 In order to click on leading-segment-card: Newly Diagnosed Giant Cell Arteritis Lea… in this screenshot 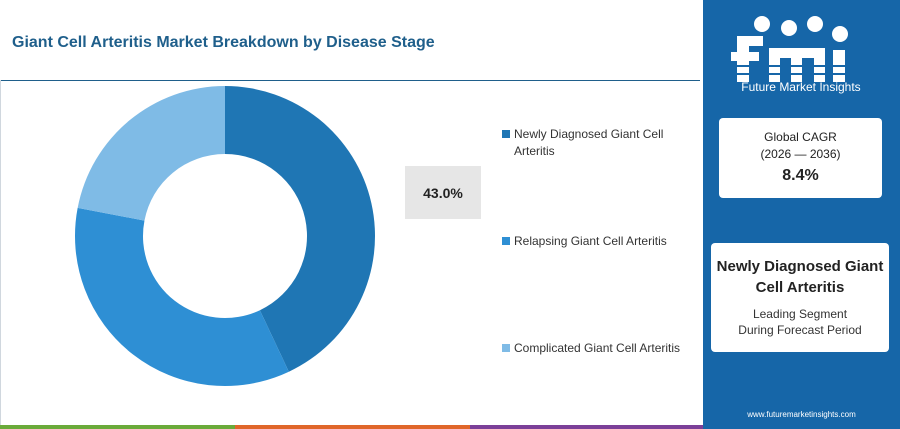, I will do `click(800, 297)`.